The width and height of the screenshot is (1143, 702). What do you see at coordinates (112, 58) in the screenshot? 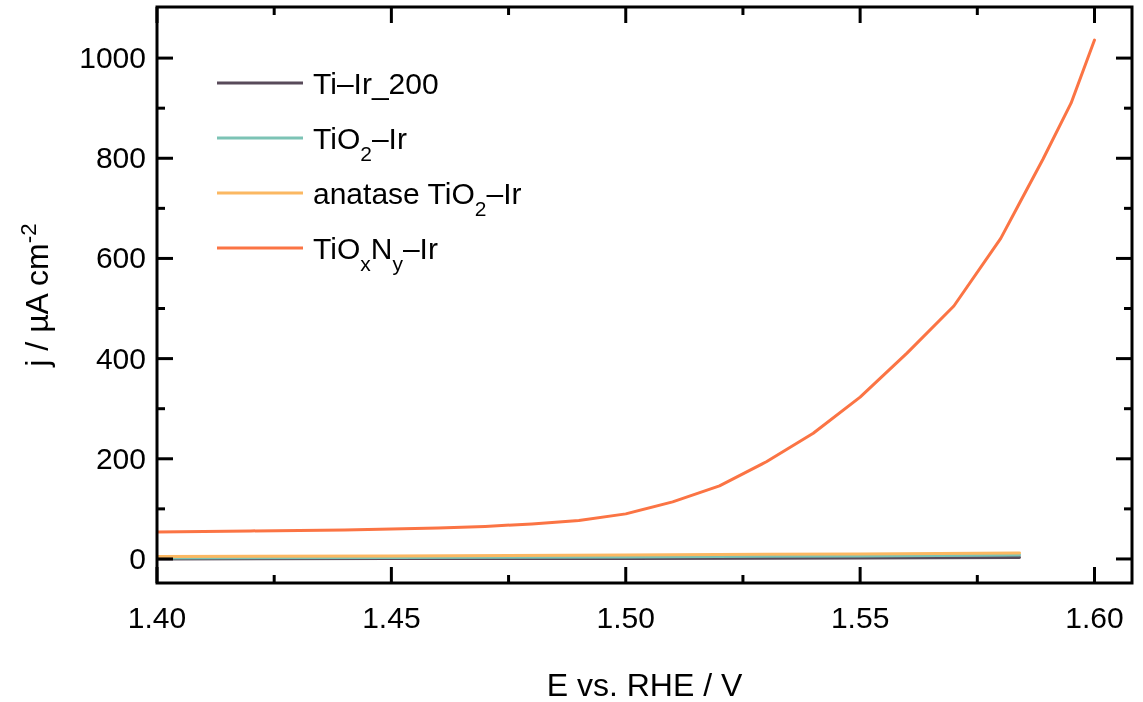
I see `y-tick-label: 1000` at bounding box center [112, 58].